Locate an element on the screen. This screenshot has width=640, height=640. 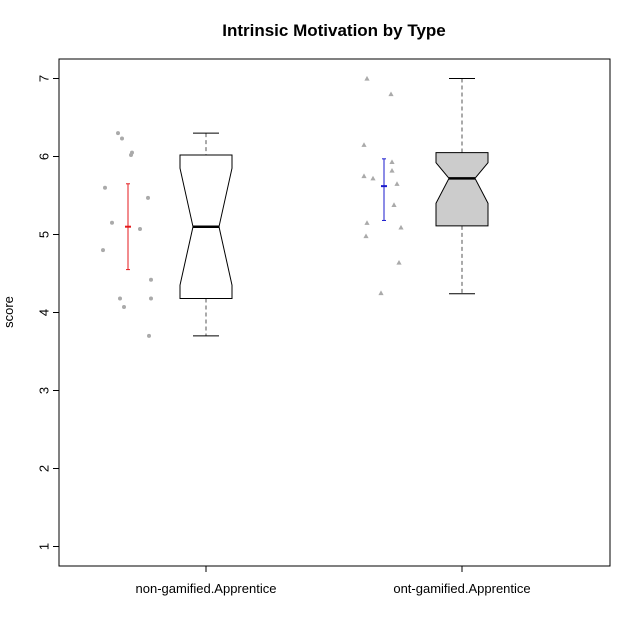
y-tick-label: 5 is located at coordinates (43, 234).